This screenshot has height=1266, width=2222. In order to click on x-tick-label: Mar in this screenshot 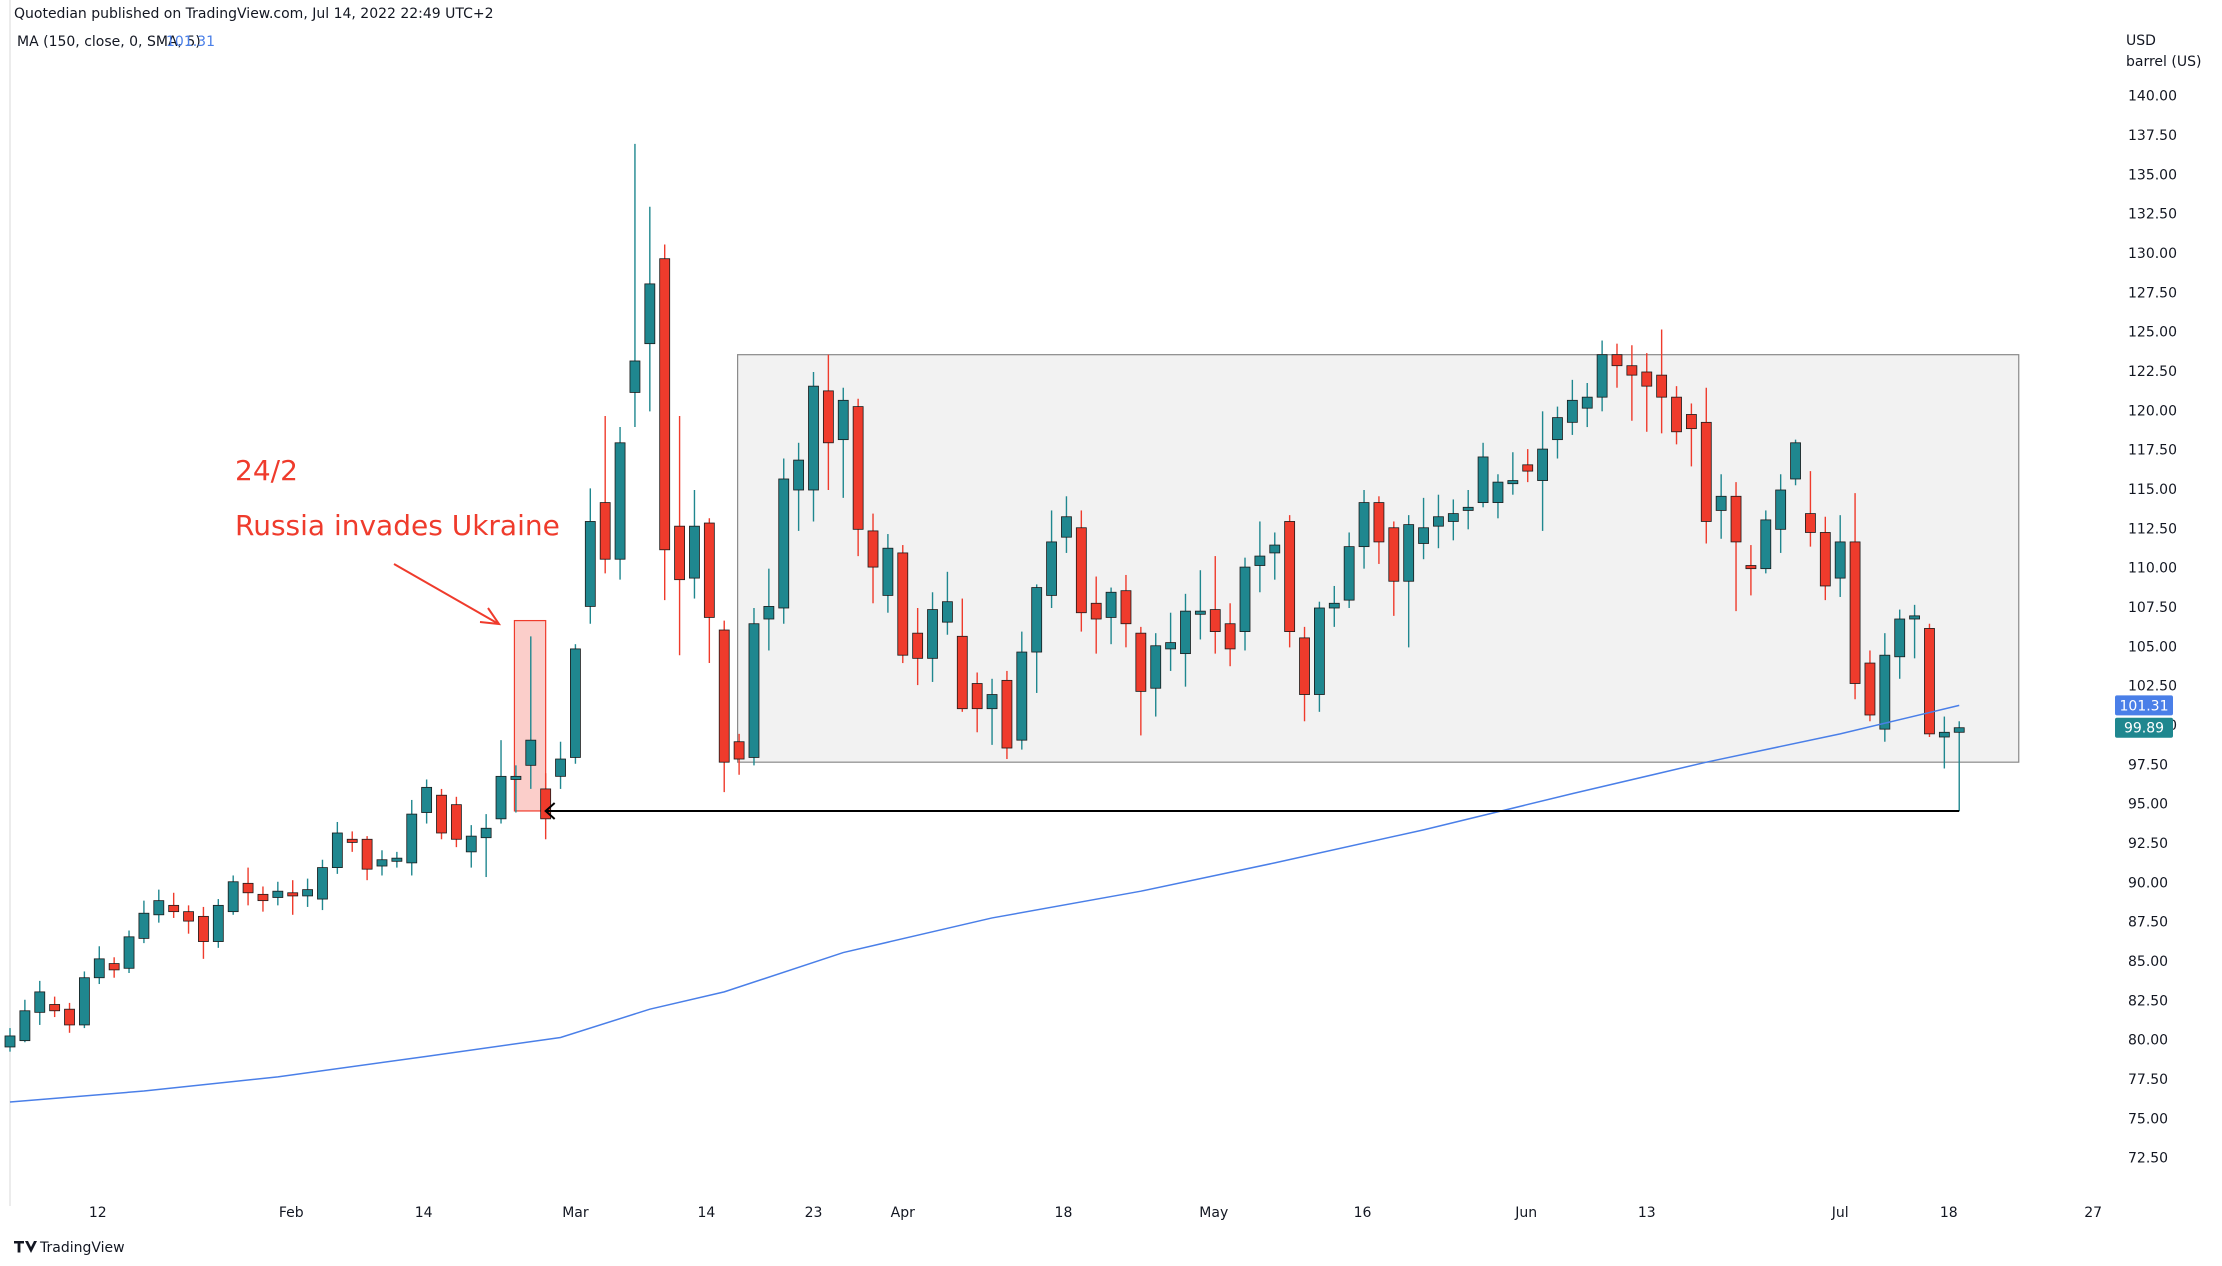, I will do `click(575, 1213)`.